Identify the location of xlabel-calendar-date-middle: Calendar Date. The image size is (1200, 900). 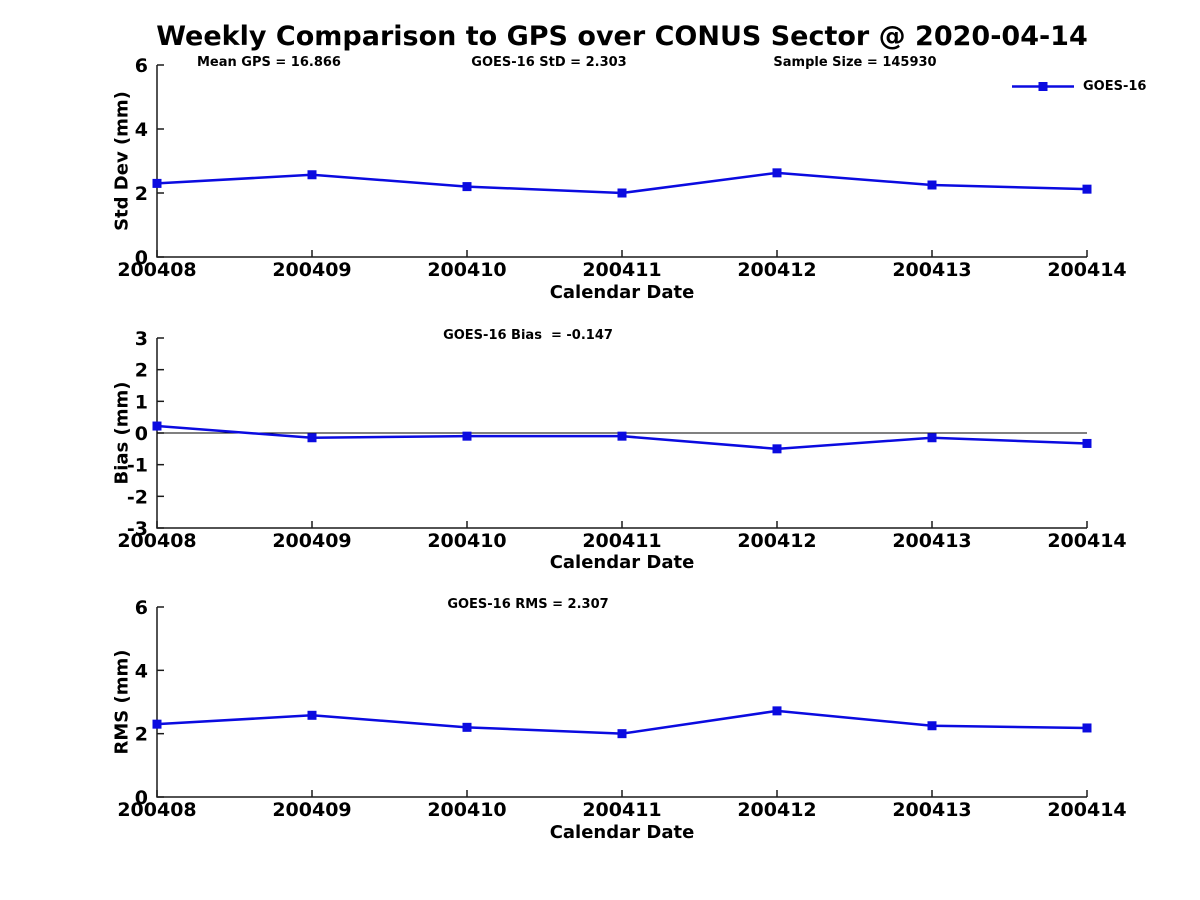
(622, 562).